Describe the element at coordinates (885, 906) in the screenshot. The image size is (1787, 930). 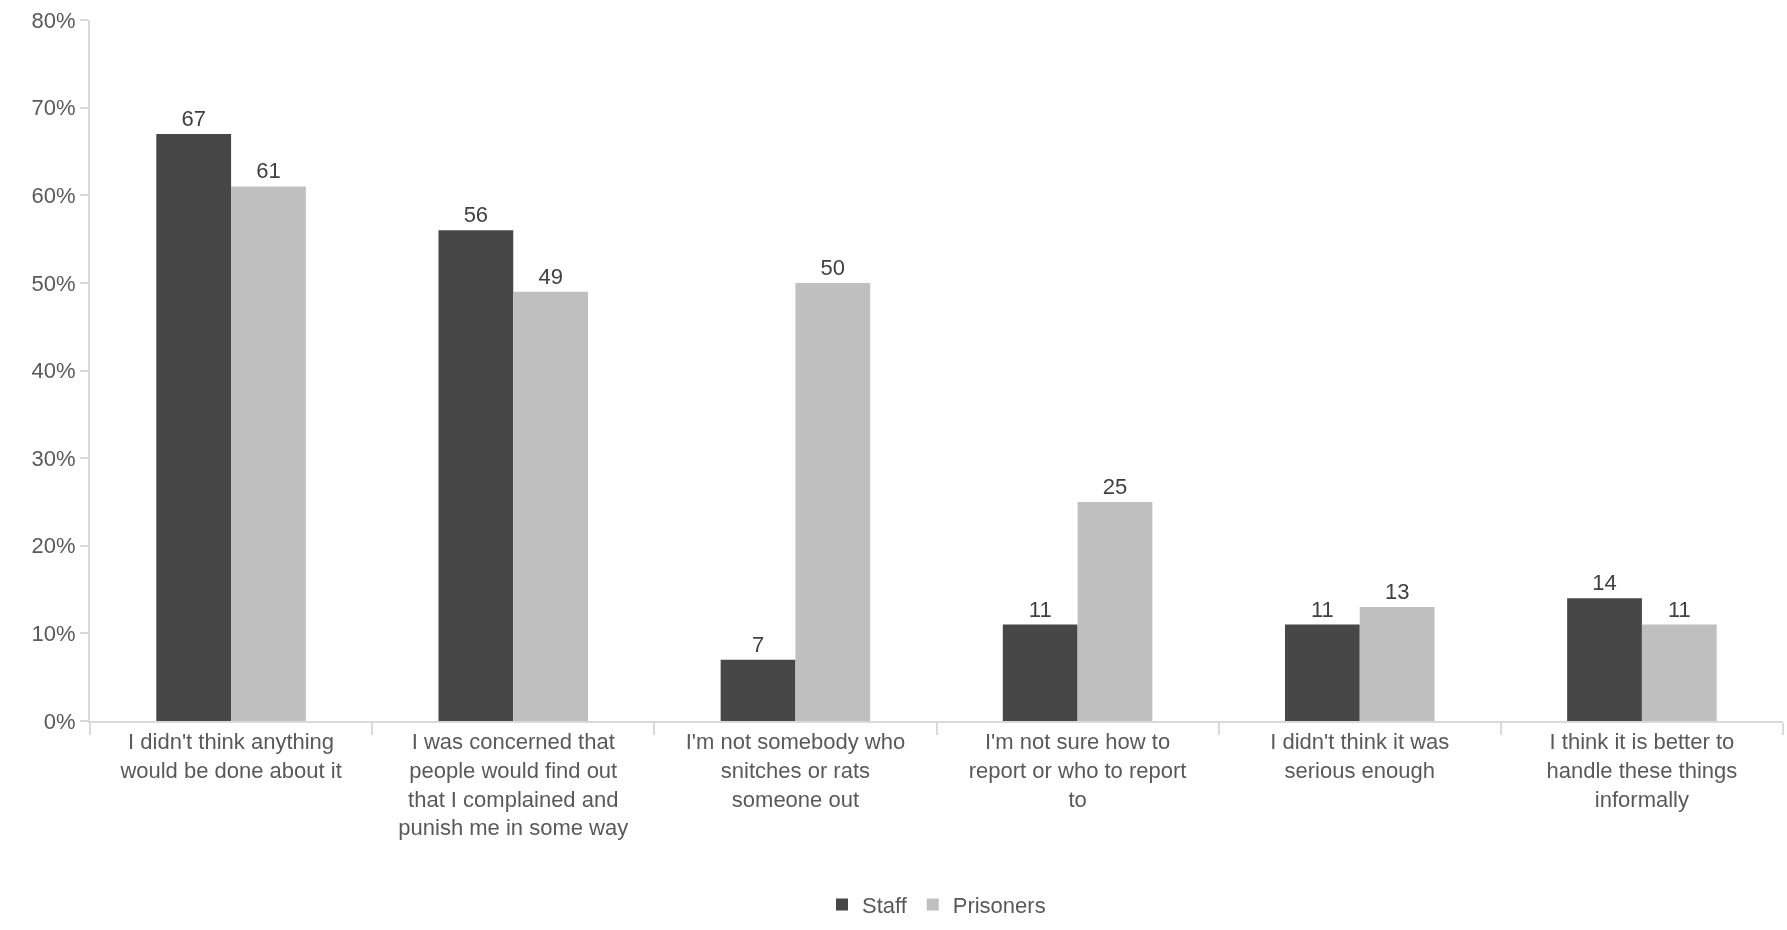
I see `legend-label: Staff` at that location.